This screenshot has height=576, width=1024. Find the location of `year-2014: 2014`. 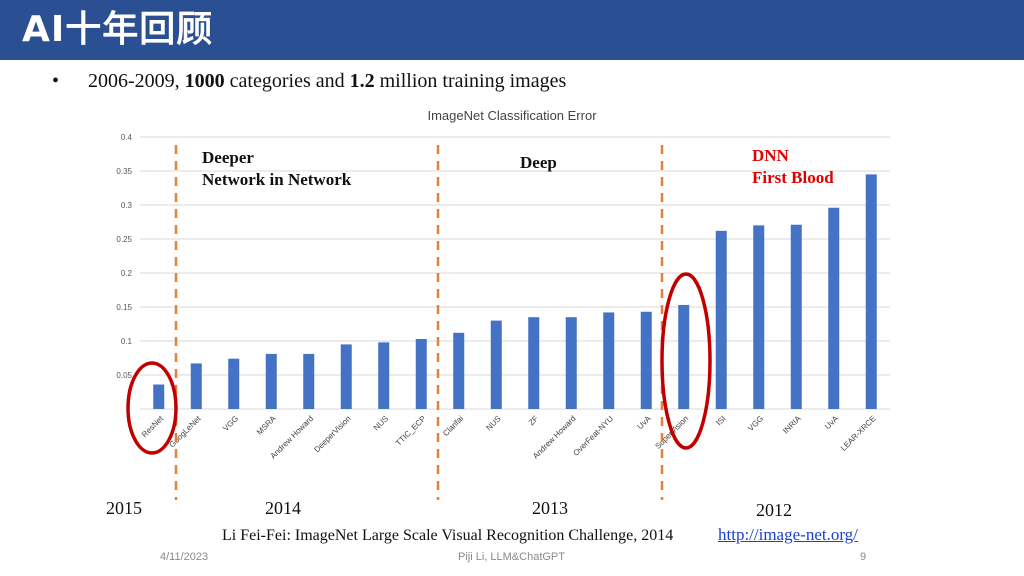

year-2014: 2014 is located at coordinates (283, 508).